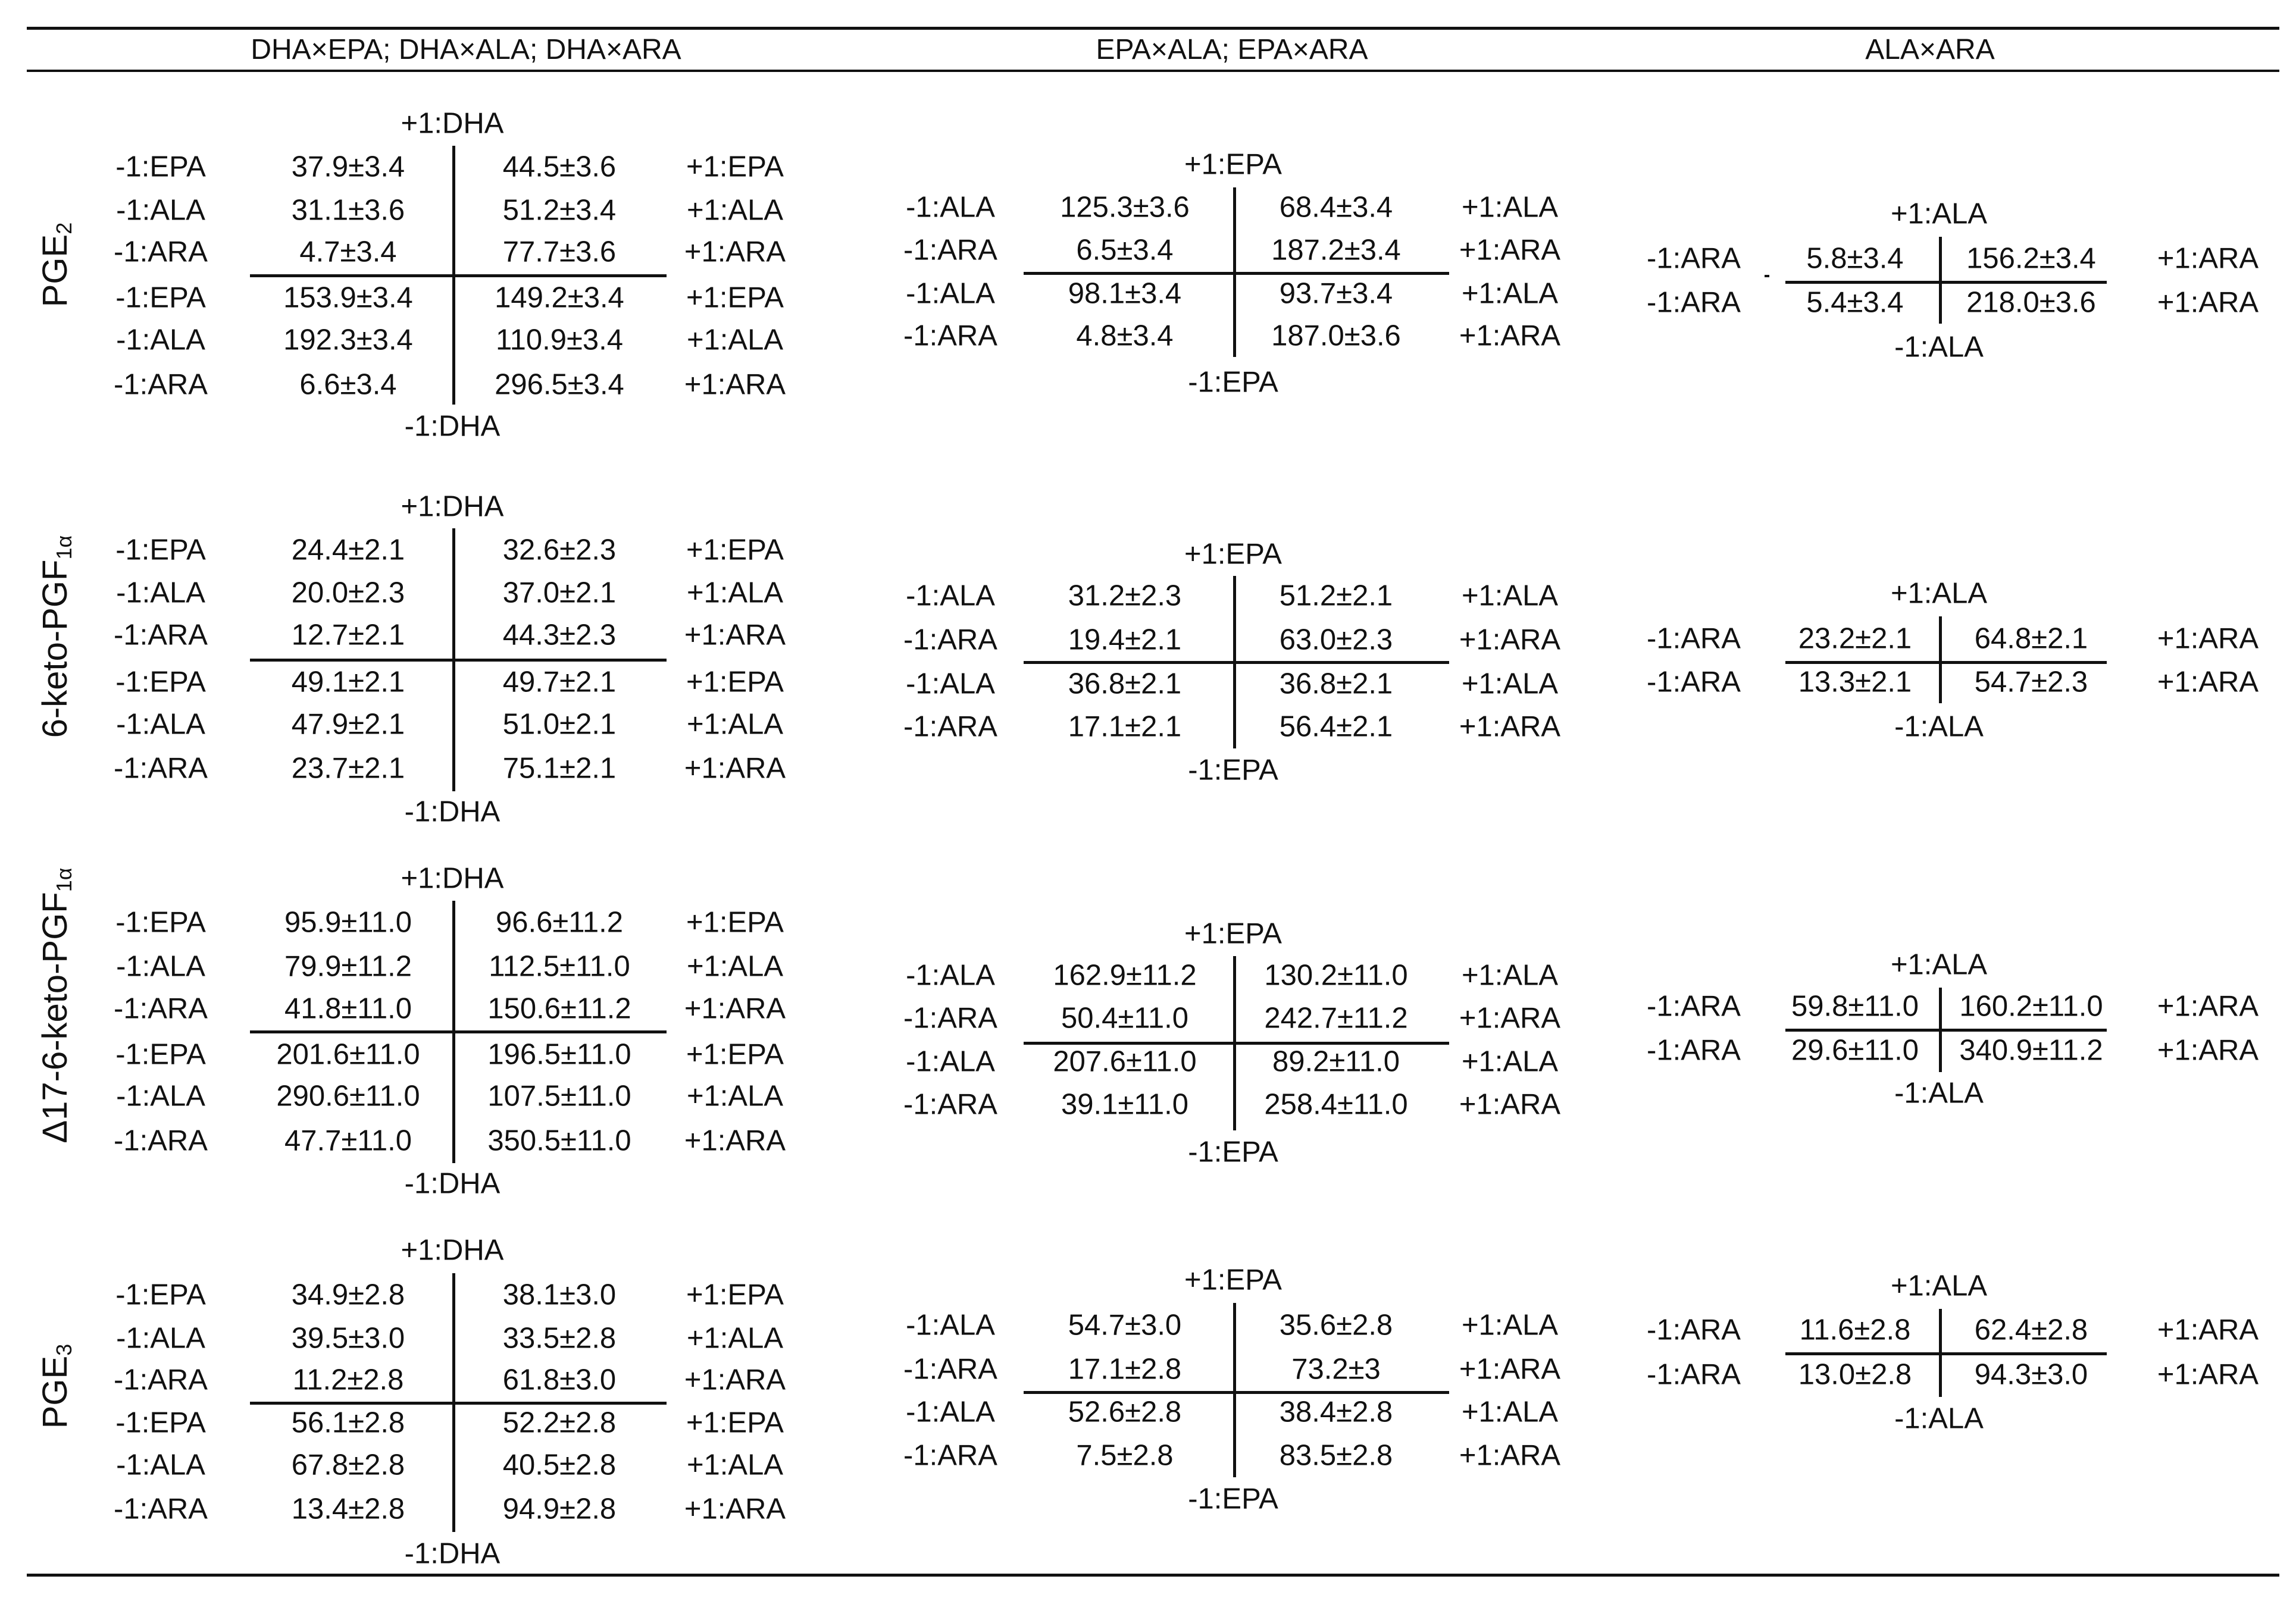  I want to click on value-cell-right: 36.8±2.1, so click(1336, 684).